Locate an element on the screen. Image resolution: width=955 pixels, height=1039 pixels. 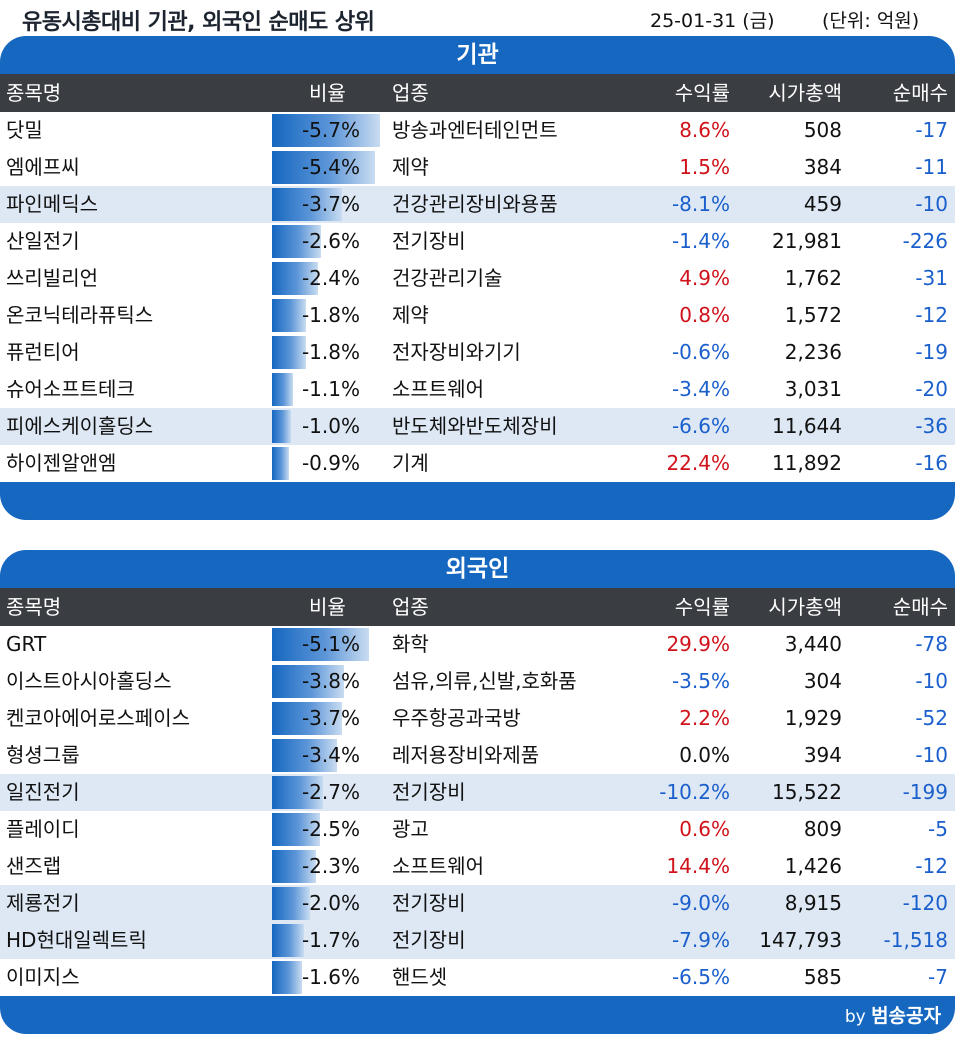
return-value: 0.8% is located at coordinates (704, 315).